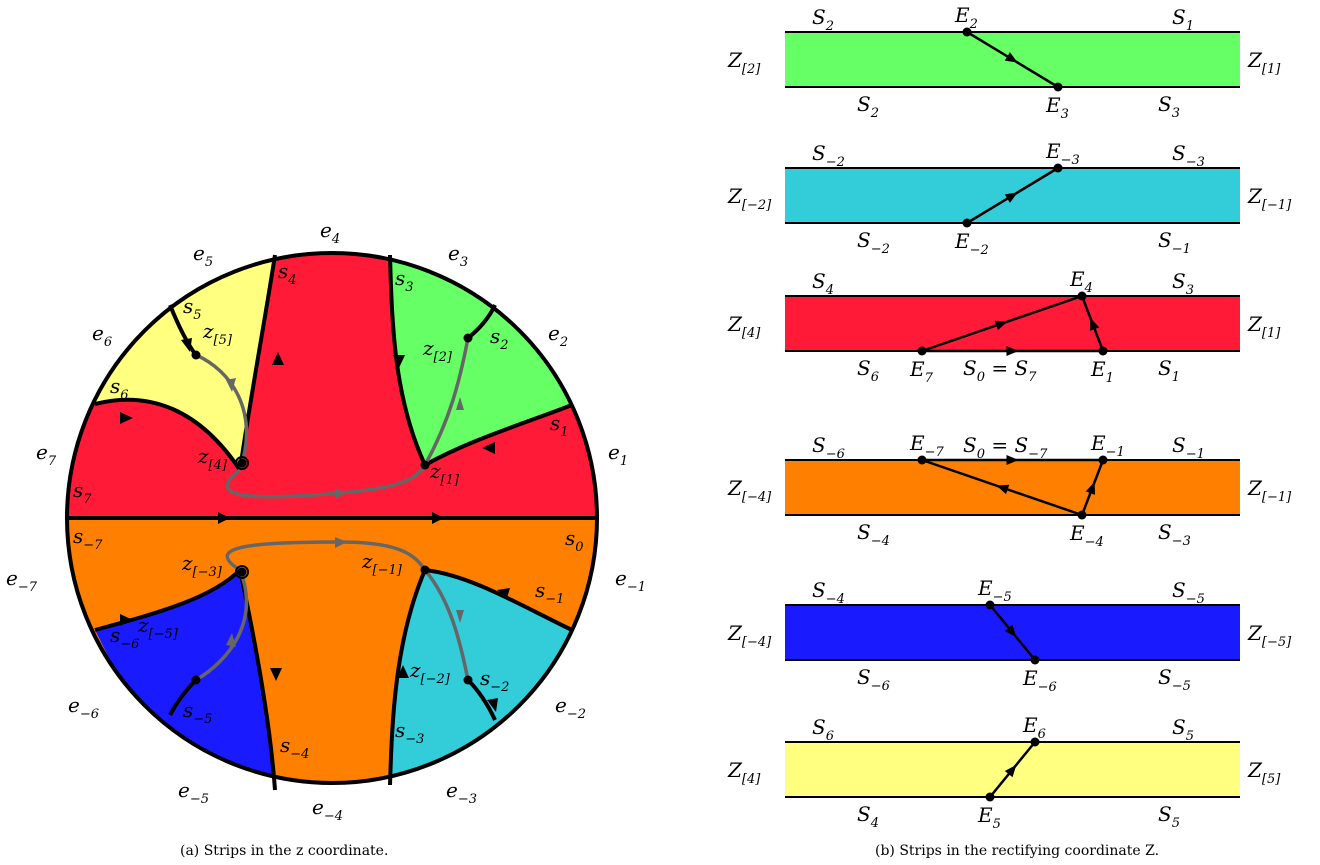 This screenshot has width=1320, height=865. What do you see at coordinates (222, 412) in the screenshot?
I see `gray-curve-z5` at bounding box center [222, 412].